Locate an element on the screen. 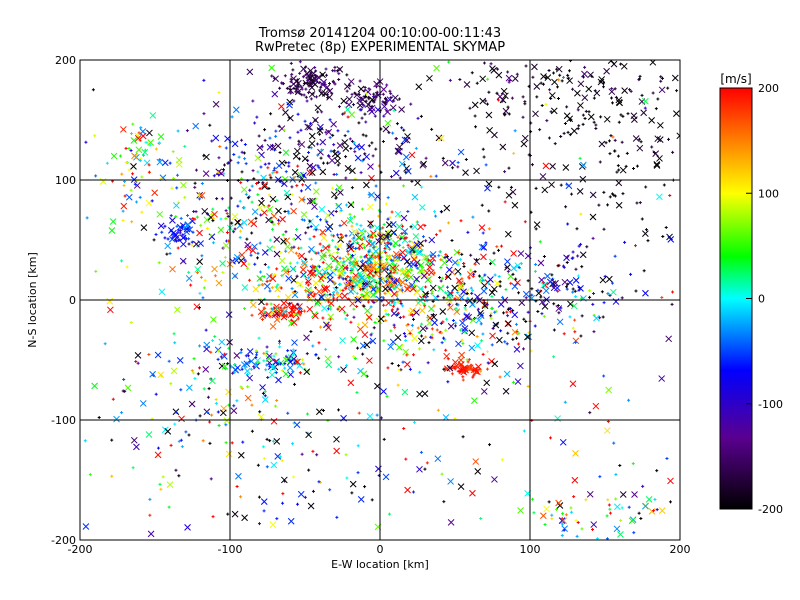  y-tick-label: -200 is located at coordinates (63, 540).